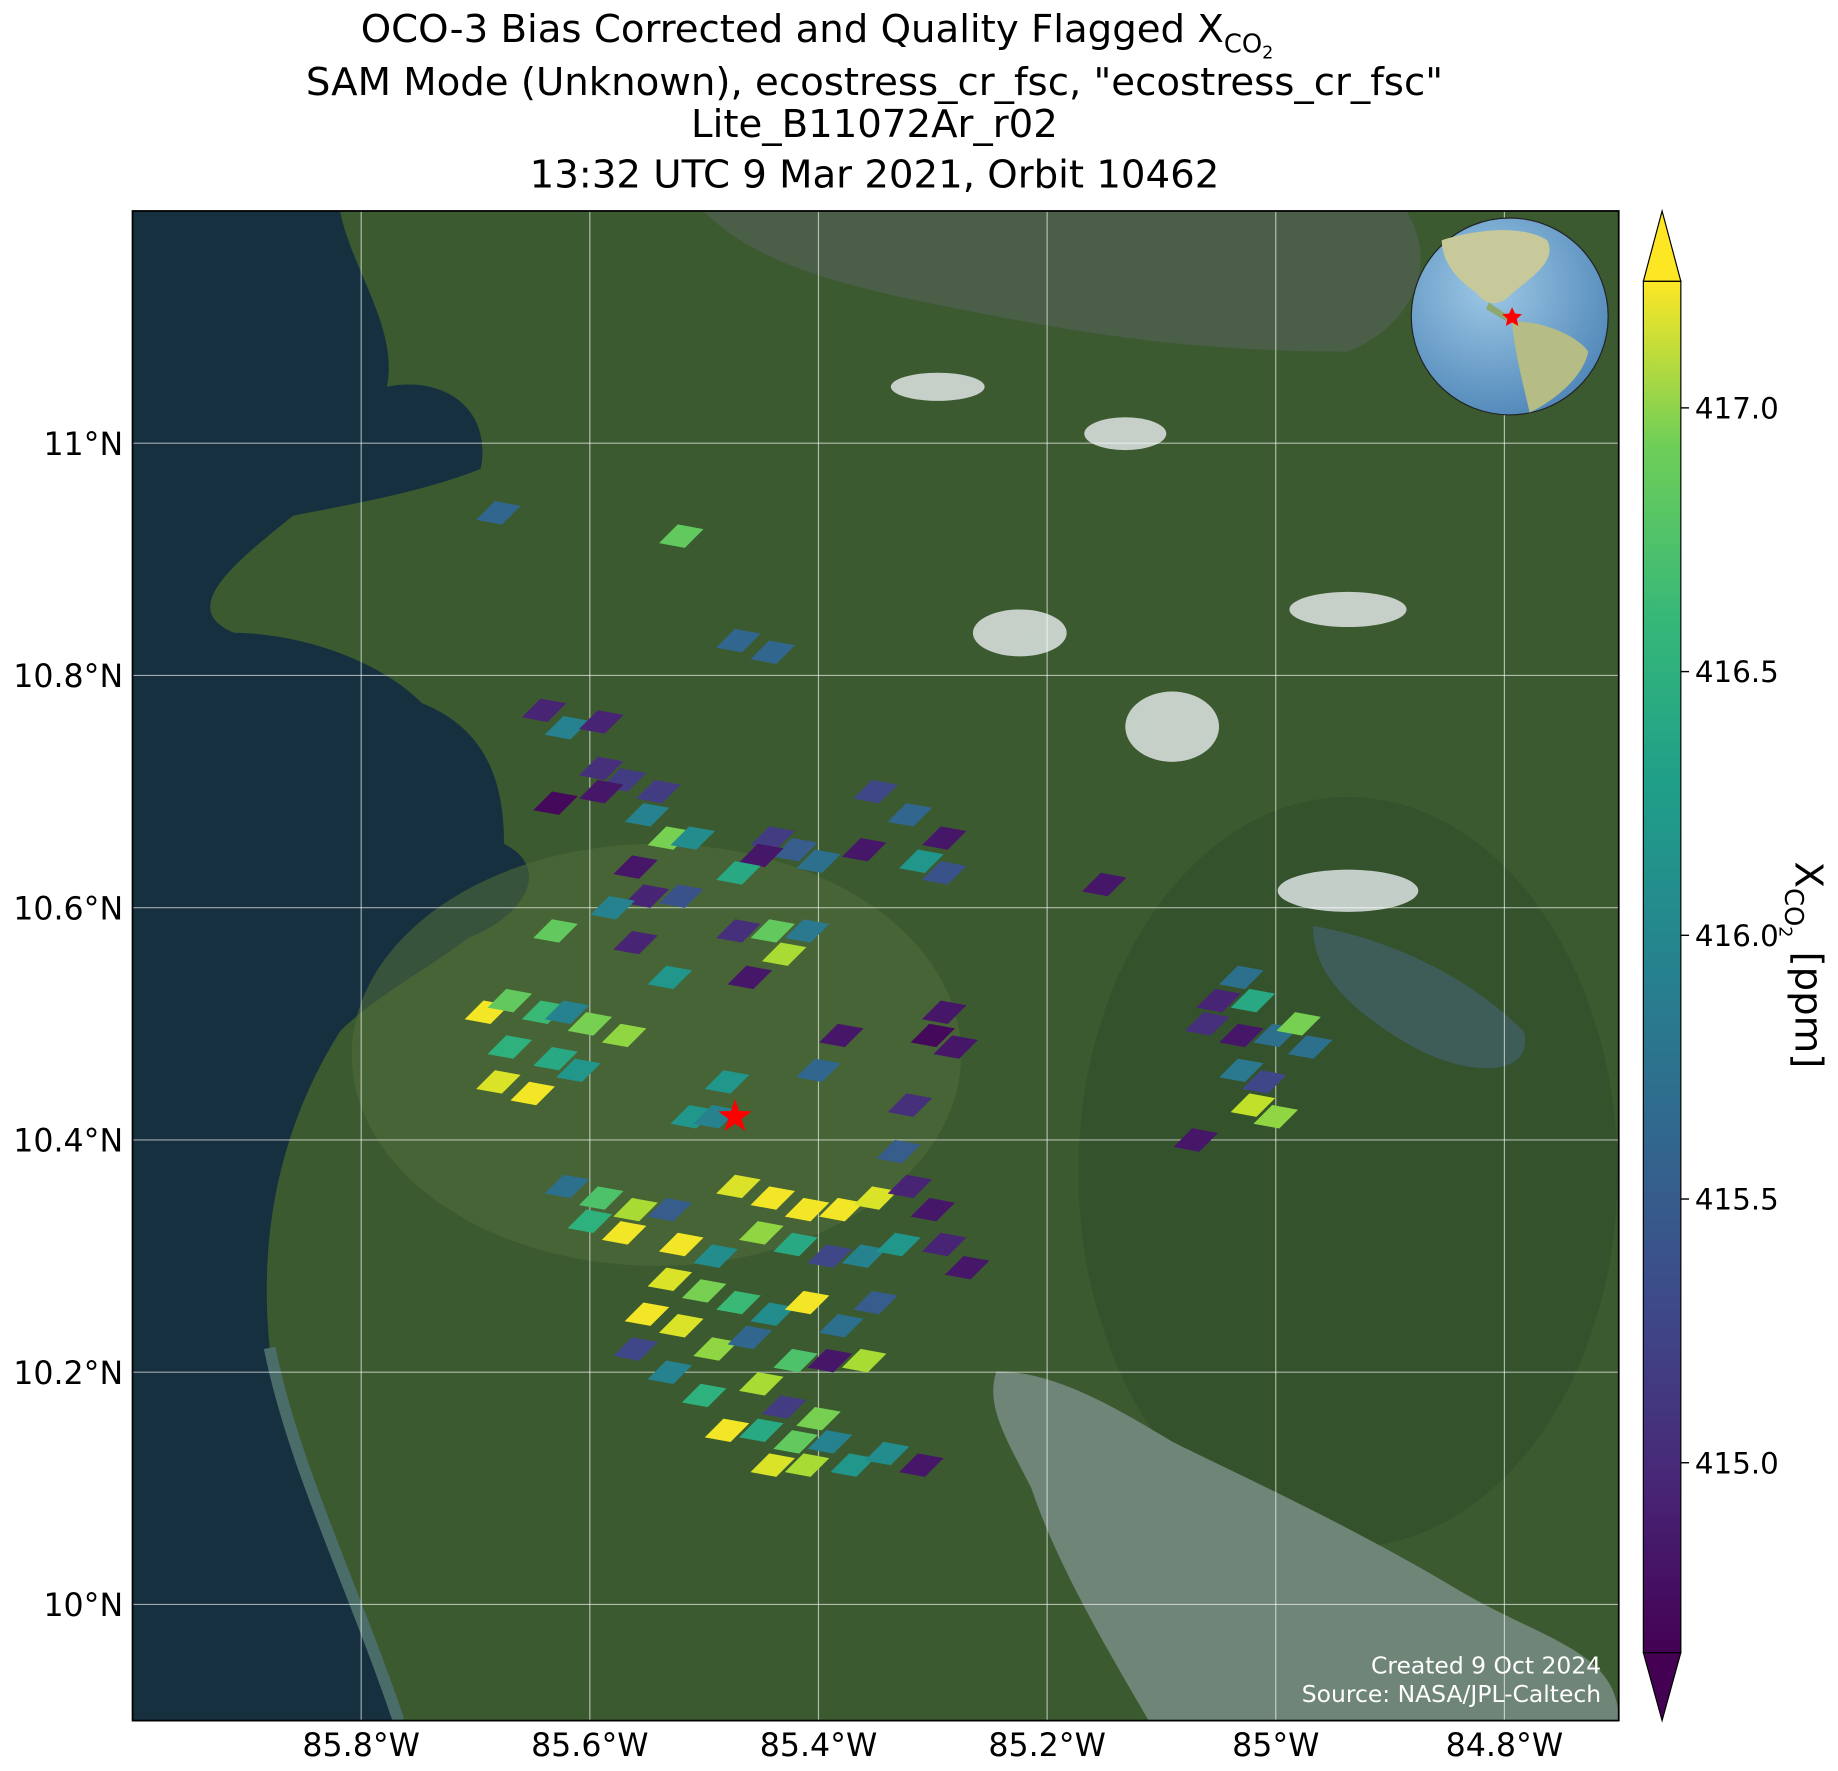  What do you see at coordinates (1784, 931) in the screenshot?
I see `colorbar-label-digit: 2` at bounding box center [1784, 931].